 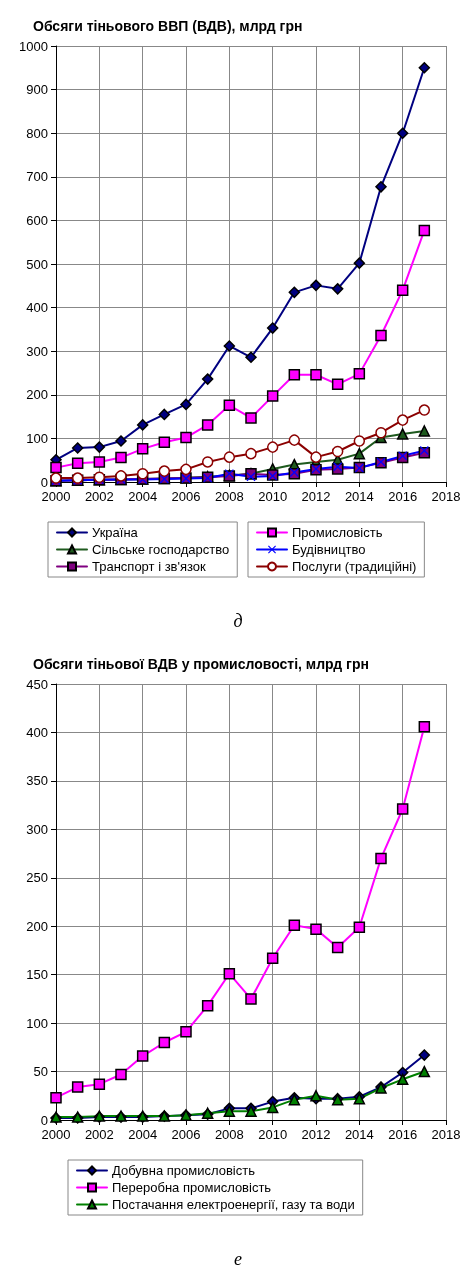 What do you see at coordinates (149, 566) in the screenshot?
I see `legend-label: Транспорт і зв'язок` at bounding box center [149, 566].